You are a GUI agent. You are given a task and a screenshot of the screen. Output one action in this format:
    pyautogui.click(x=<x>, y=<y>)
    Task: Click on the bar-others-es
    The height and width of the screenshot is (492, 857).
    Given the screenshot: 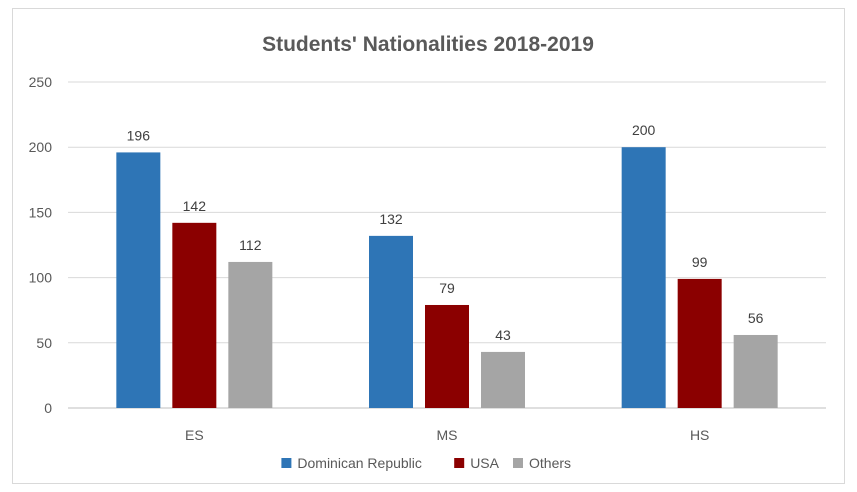 What is the action you would take?
    pyautogui.click(x=250, y=334)
    